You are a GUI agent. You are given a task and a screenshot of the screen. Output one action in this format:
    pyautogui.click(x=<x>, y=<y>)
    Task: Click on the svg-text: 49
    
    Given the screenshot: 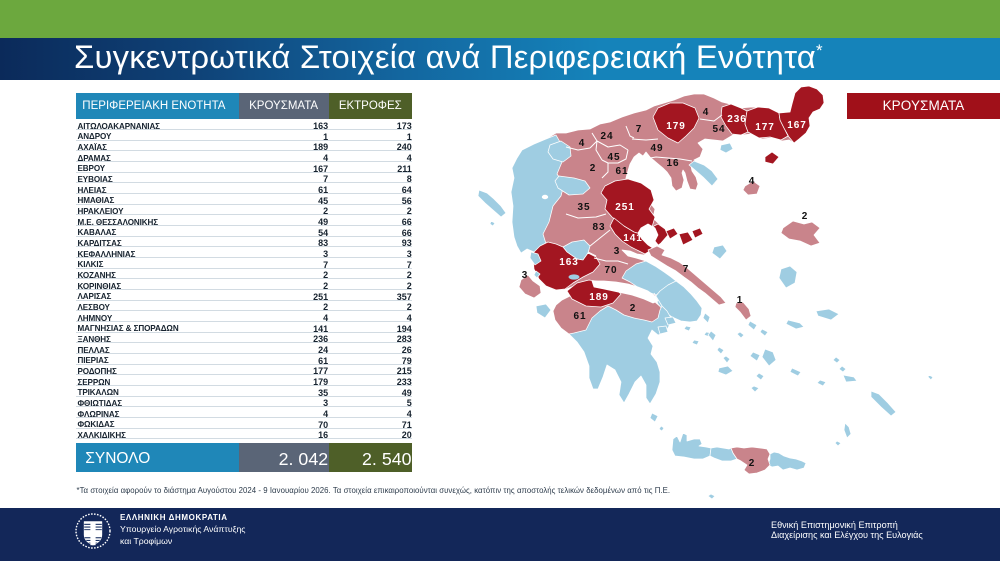 What is the action you would take?
    pyautogui.click(x=657, y=148)
    